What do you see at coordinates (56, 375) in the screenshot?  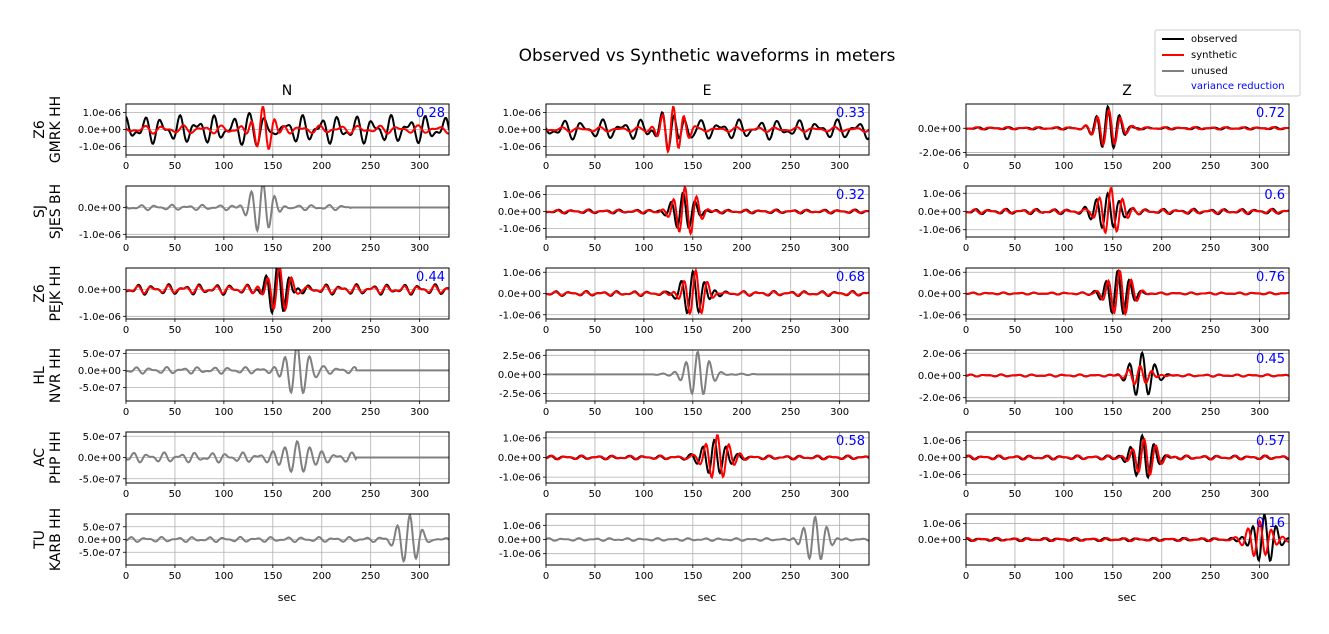 I see `station-name-channel: NVR HH` at bounding box center [56, 375].